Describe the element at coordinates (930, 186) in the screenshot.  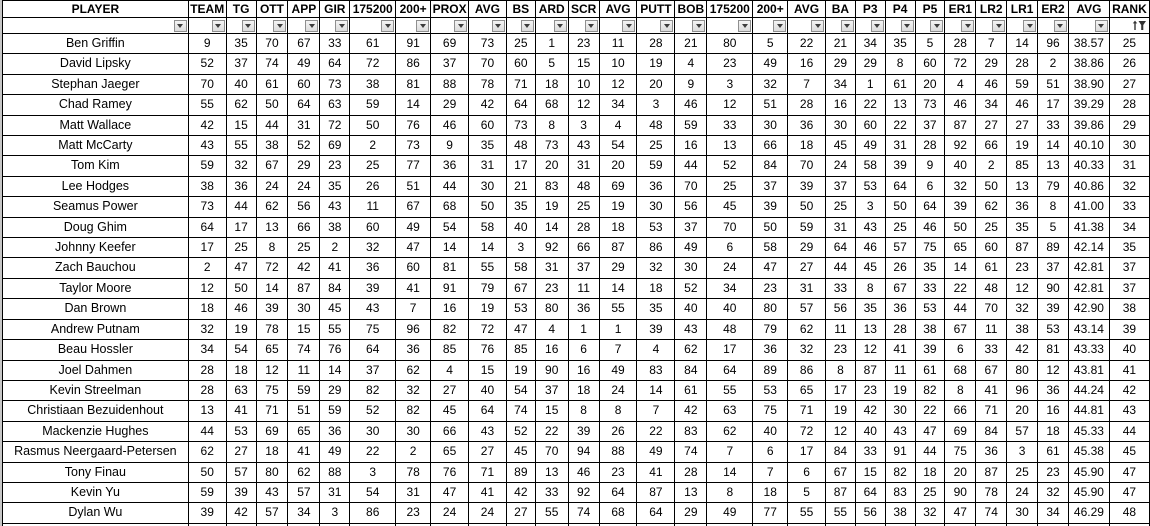
I see `stat-cell: 6` at that location.